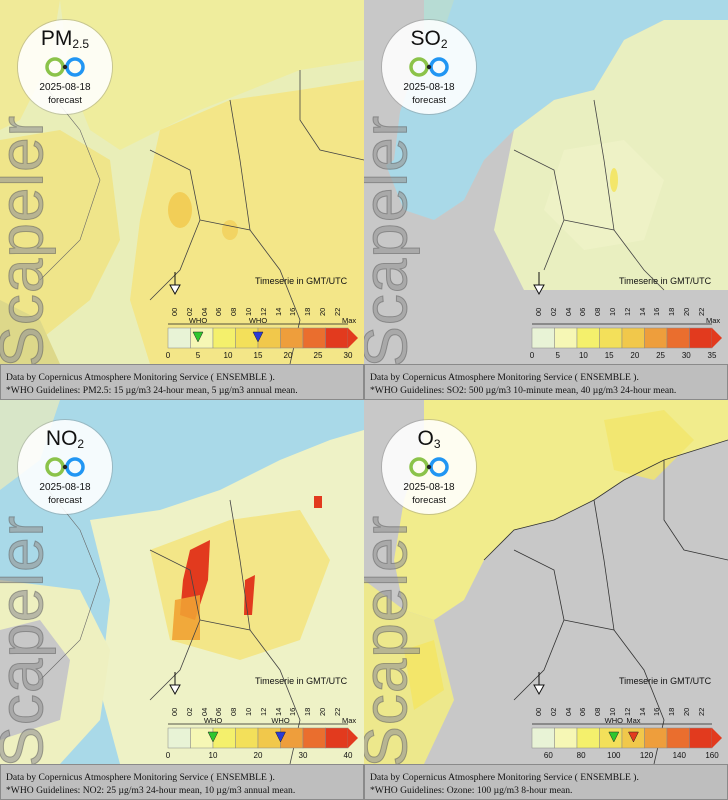 Image resolution: width=728 pixels, height=800 pixels. What do you see at coordinates (198, 355) in the screenshot?
I see `scale-tick-label: 5` at bounding box center [198, 355].